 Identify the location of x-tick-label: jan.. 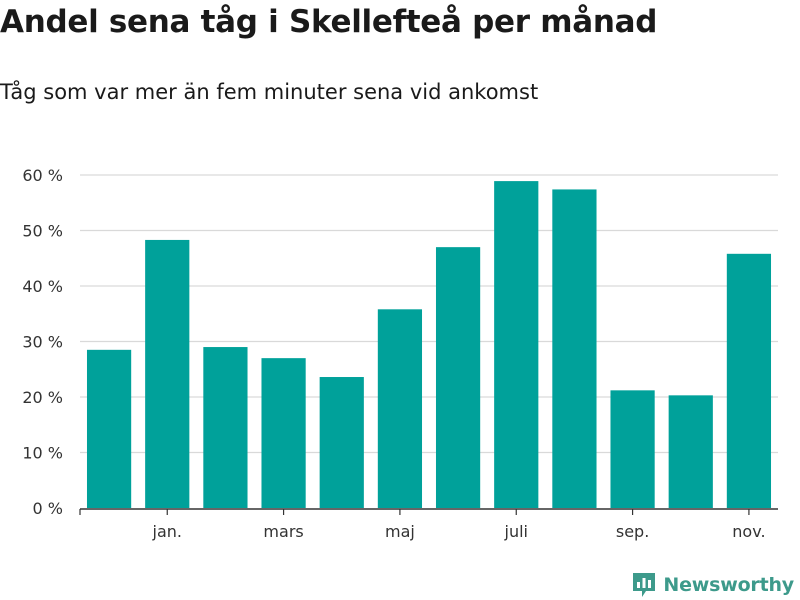
(167, 531).